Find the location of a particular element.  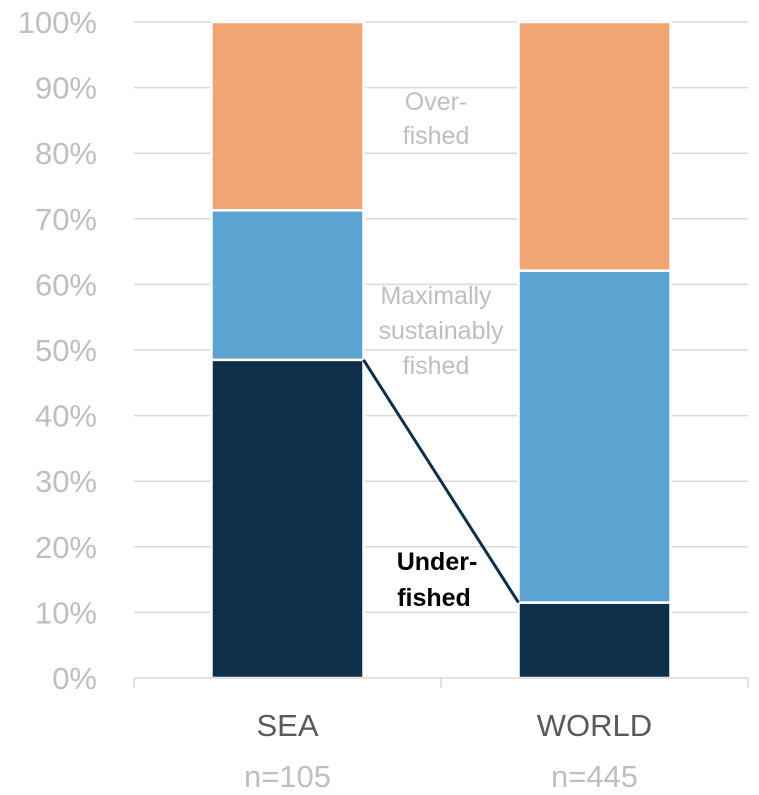

underfished-connector-line is located at coordinates (441, 481).